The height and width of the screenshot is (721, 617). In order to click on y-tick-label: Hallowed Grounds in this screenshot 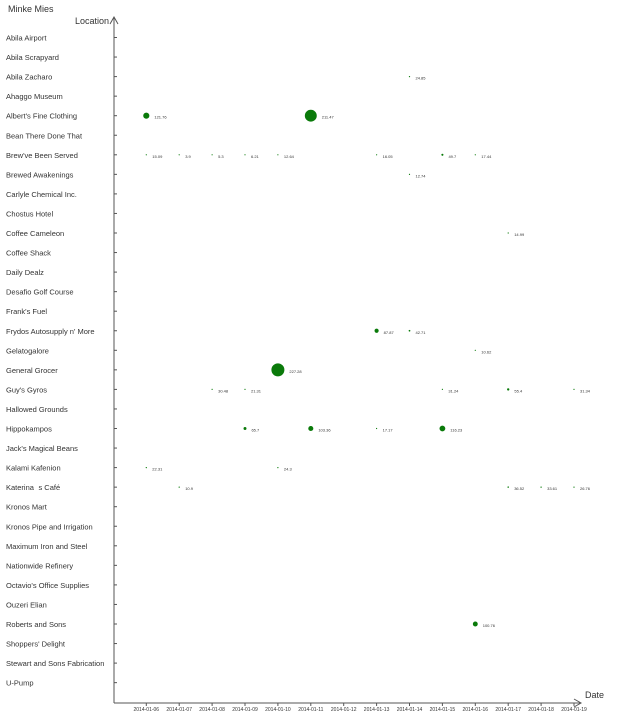, I will do `click(37, 409)`.